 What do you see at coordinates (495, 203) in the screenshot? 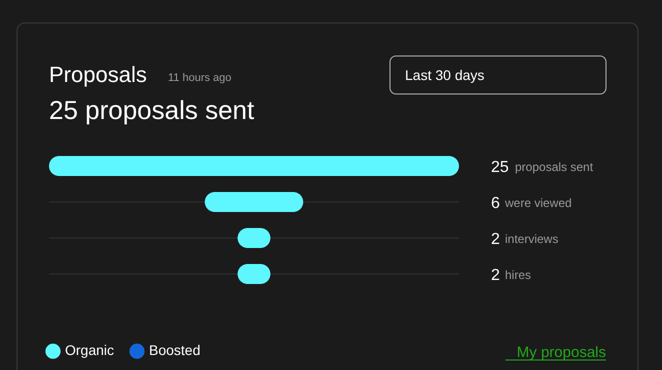
I see `data-label: 6` at bounding box center [495, 203].